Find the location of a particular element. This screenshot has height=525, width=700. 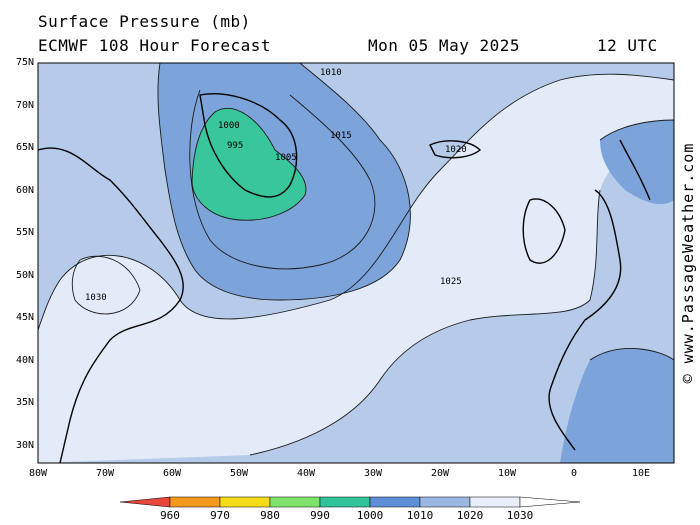

isobar-label: 1030 is located at coordinates (96, 298).